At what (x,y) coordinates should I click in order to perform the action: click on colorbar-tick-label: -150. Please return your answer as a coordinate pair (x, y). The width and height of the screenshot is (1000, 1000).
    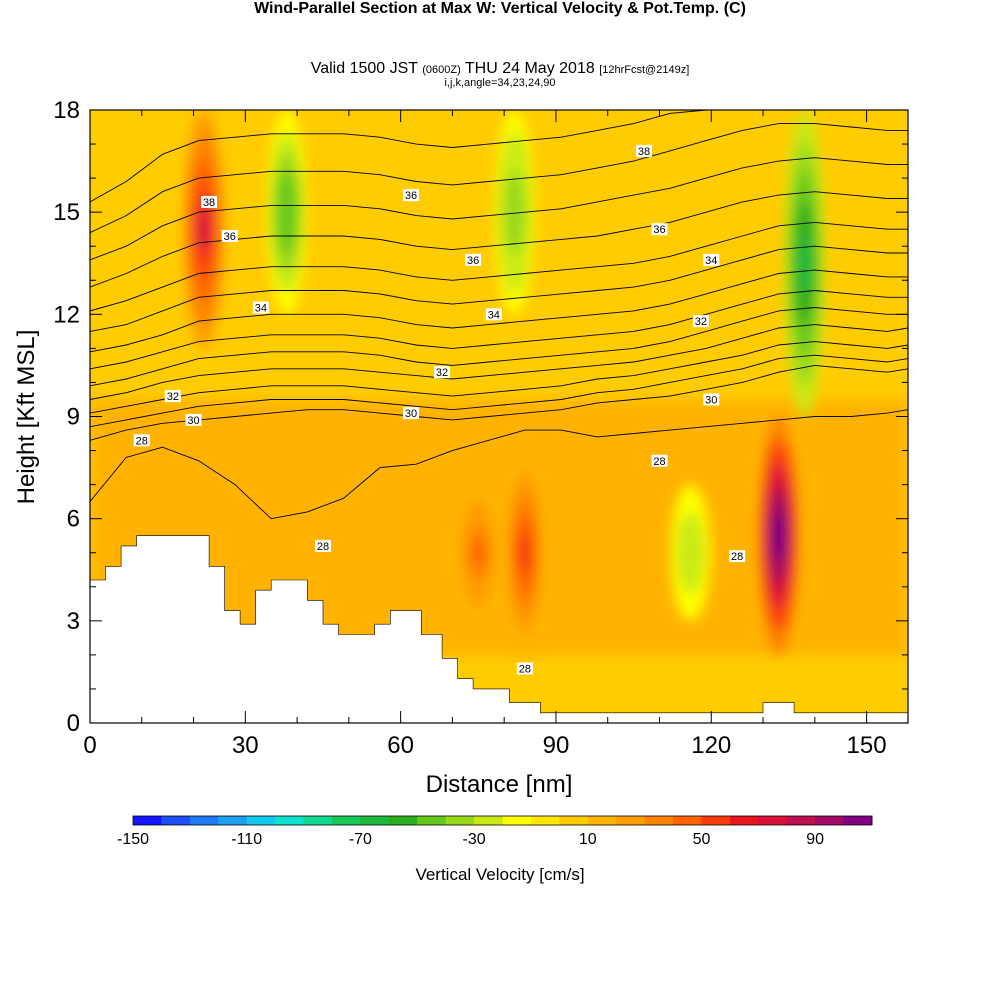
    Looking at the image, I should click on (133, 839).